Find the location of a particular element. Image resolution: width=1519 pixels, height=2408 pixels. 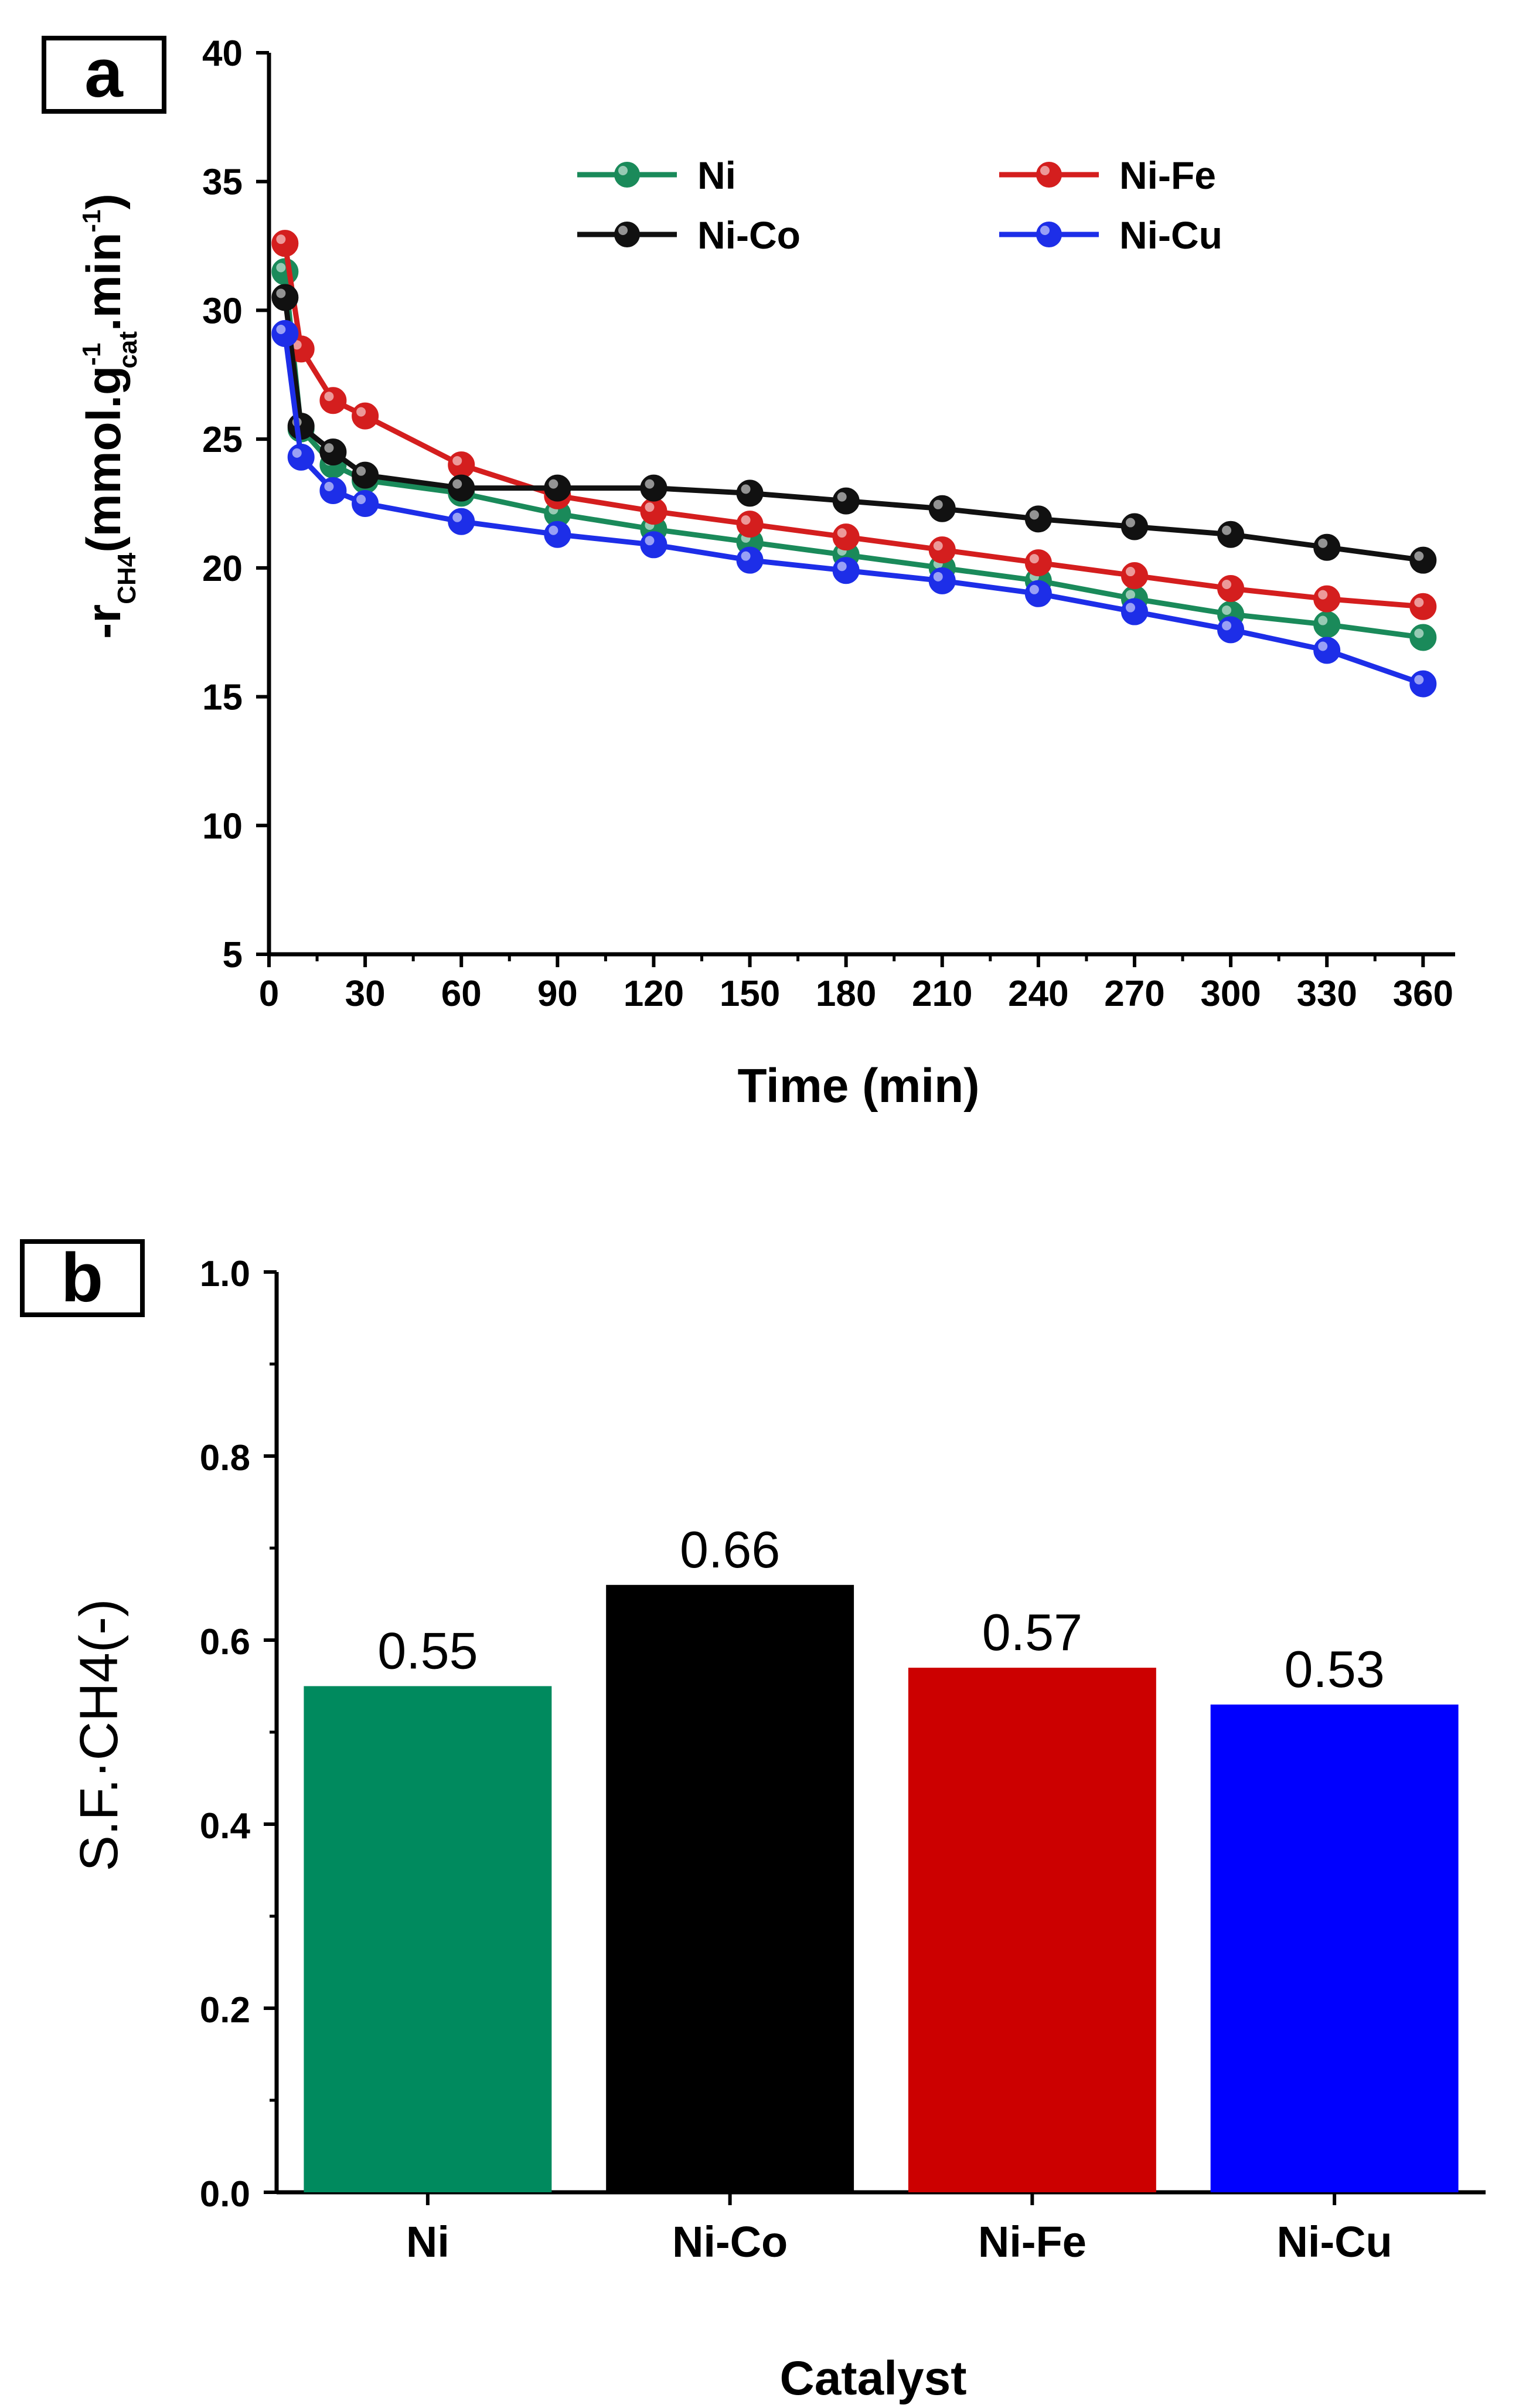

panel-a-y-tick-label: 20 is located at coordinates (222, 569).